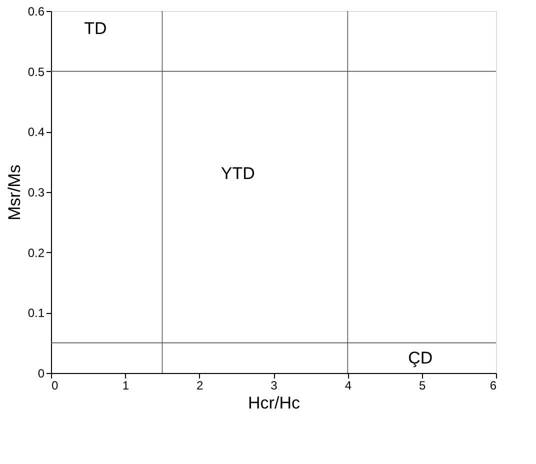 This screenshot has height=464, width=536. Describe the element at coordinates (274, 403) in the screenshot. I see `x-axis-title: Hcr/Hc` at that location.